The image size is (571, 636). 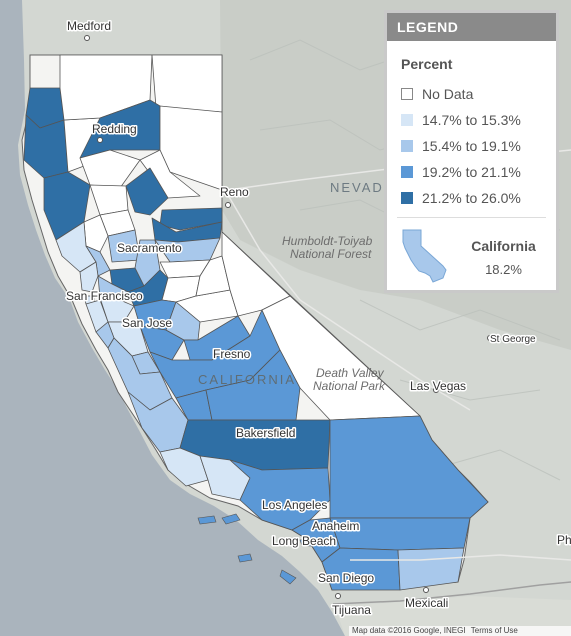 I want to click on us-mexico-border, so click(x=451, y=593).